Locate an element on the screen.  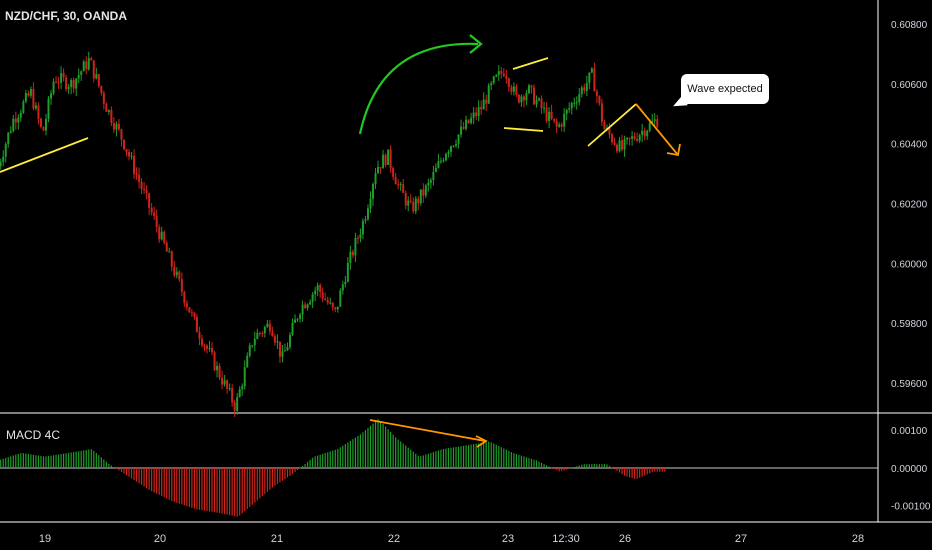
wave-expected-callout: Wave expected is located at coordinates (725, 89).